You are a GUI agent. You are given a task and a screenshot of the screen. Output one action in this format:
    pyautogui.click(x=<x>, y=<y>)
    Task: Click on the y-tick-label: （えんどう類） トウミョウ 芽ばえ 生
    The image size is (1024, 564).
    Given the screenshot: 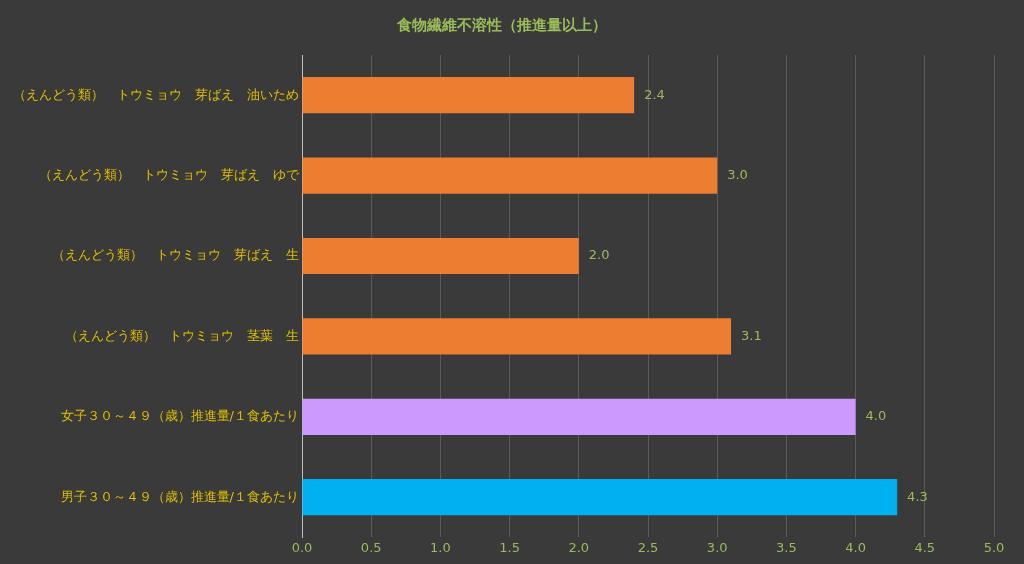 What is the action you would take?
    pyautogui.click(x=175, y=255)
    